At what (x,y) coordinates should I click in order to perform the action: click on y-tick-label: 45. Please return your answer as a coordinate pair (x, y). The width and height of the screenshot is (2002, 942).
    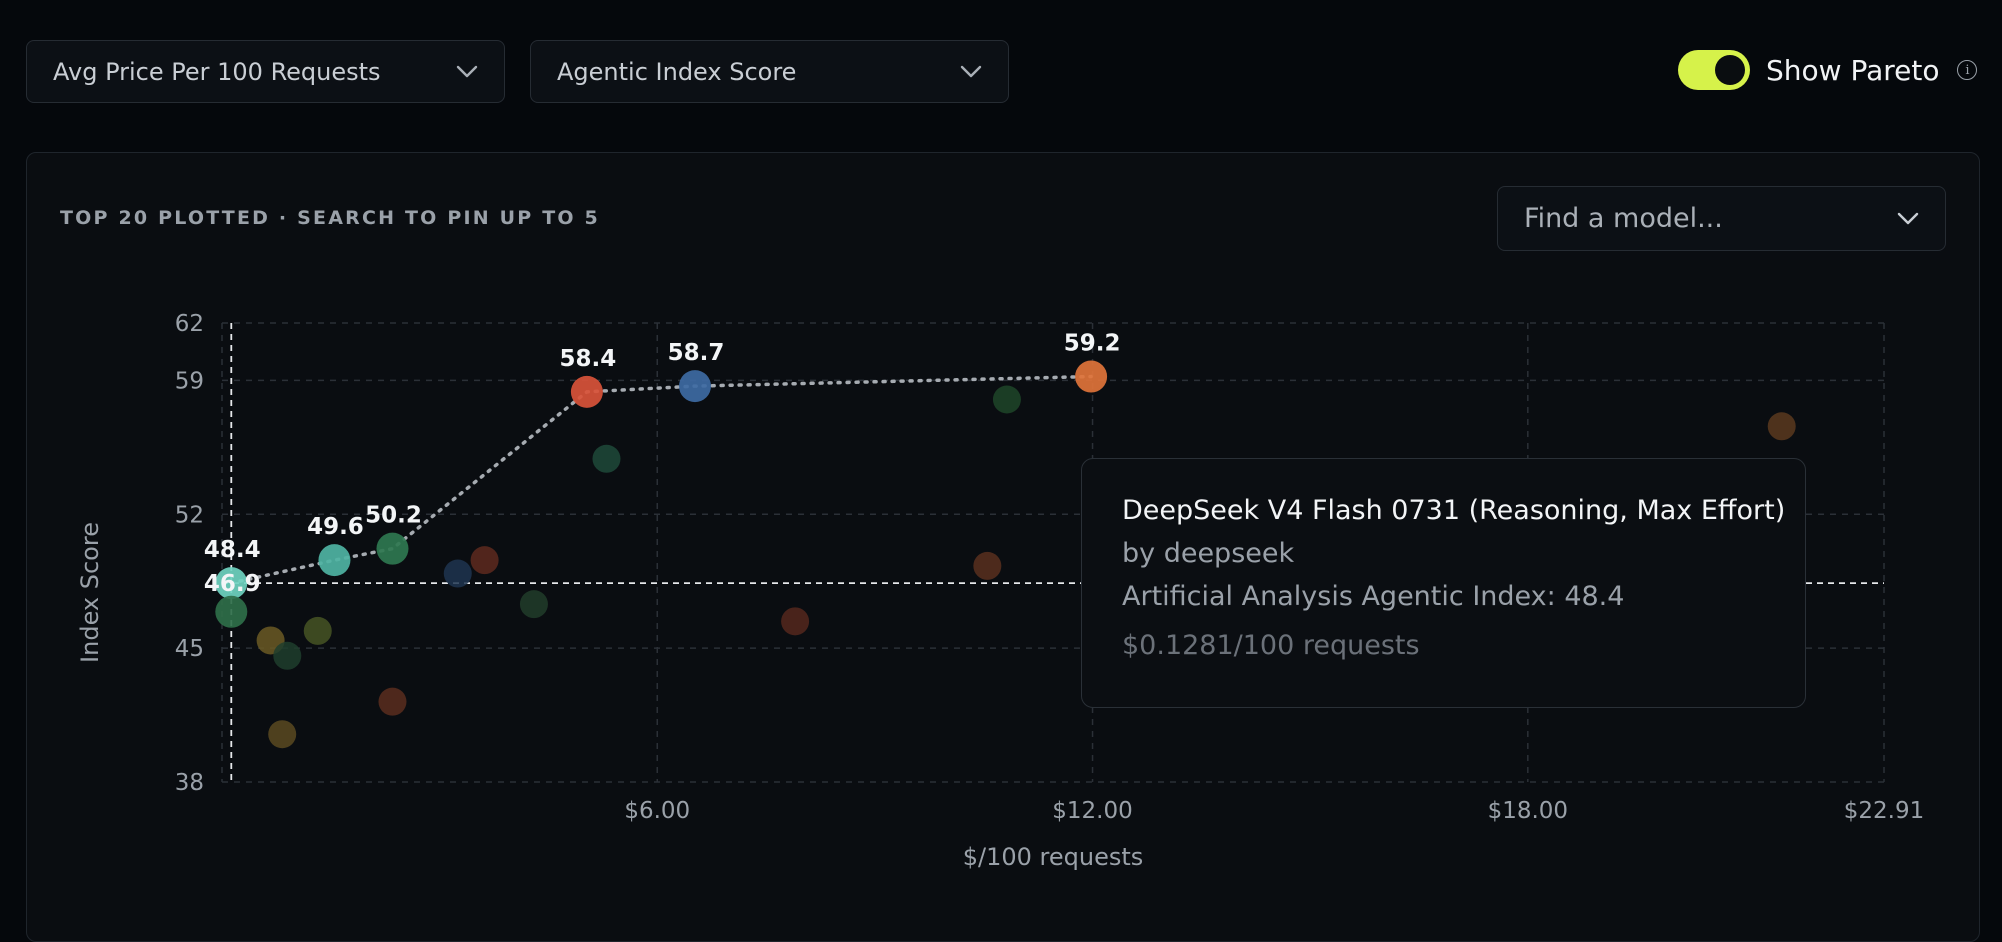
    Looking at the image, I should click on (189, 649).